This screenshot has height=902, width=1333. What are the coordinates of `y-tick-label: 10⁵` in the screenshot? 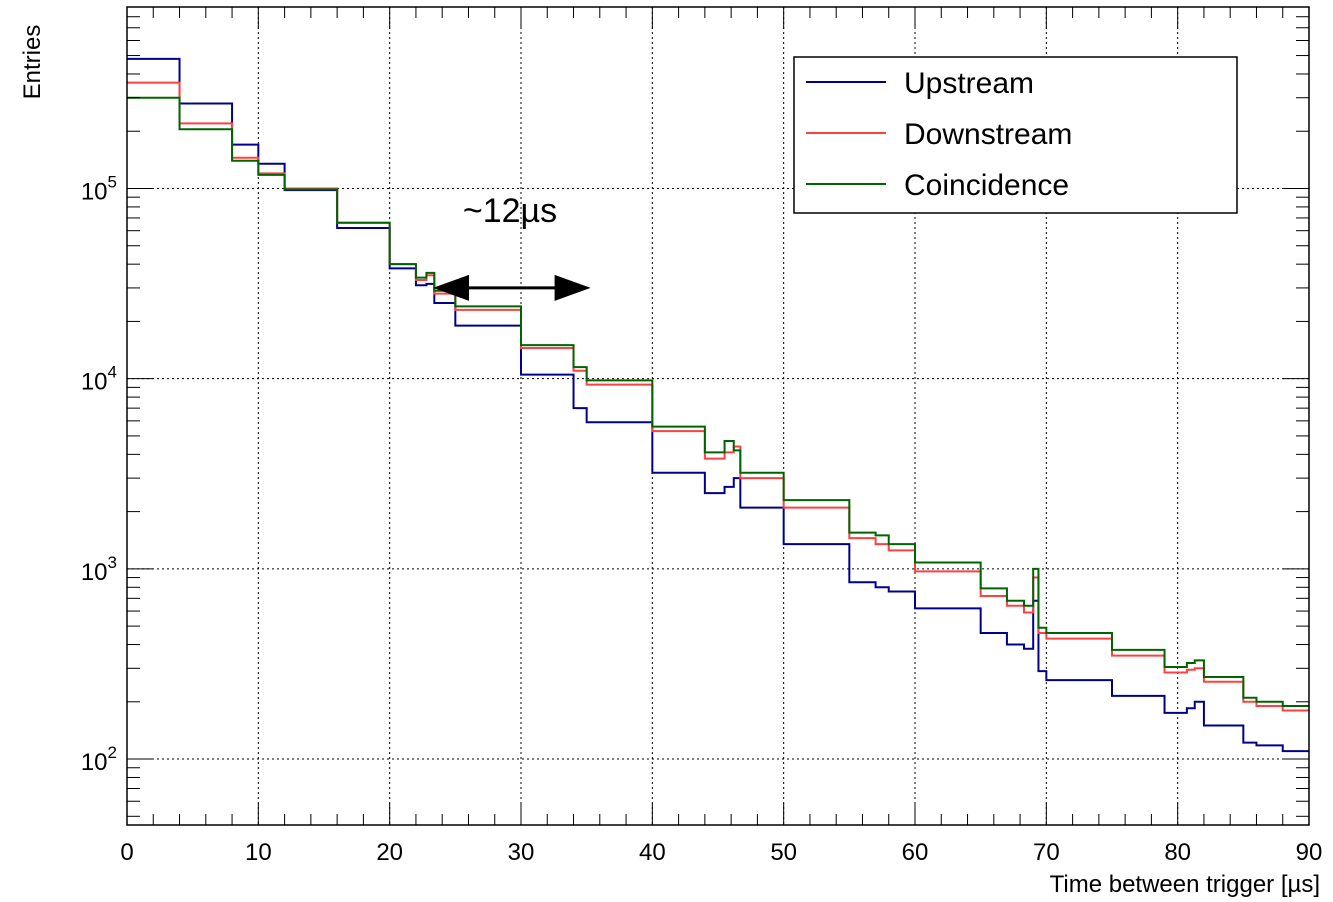 It's located at (99, 188).